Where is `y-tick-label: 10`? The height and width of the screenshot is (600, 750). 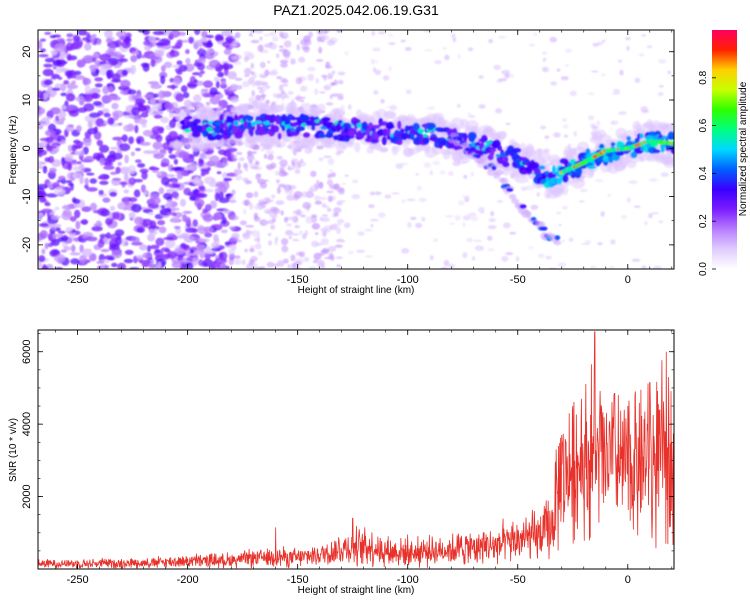 y-tick-label: 10 is located at coordinates (27, 100).